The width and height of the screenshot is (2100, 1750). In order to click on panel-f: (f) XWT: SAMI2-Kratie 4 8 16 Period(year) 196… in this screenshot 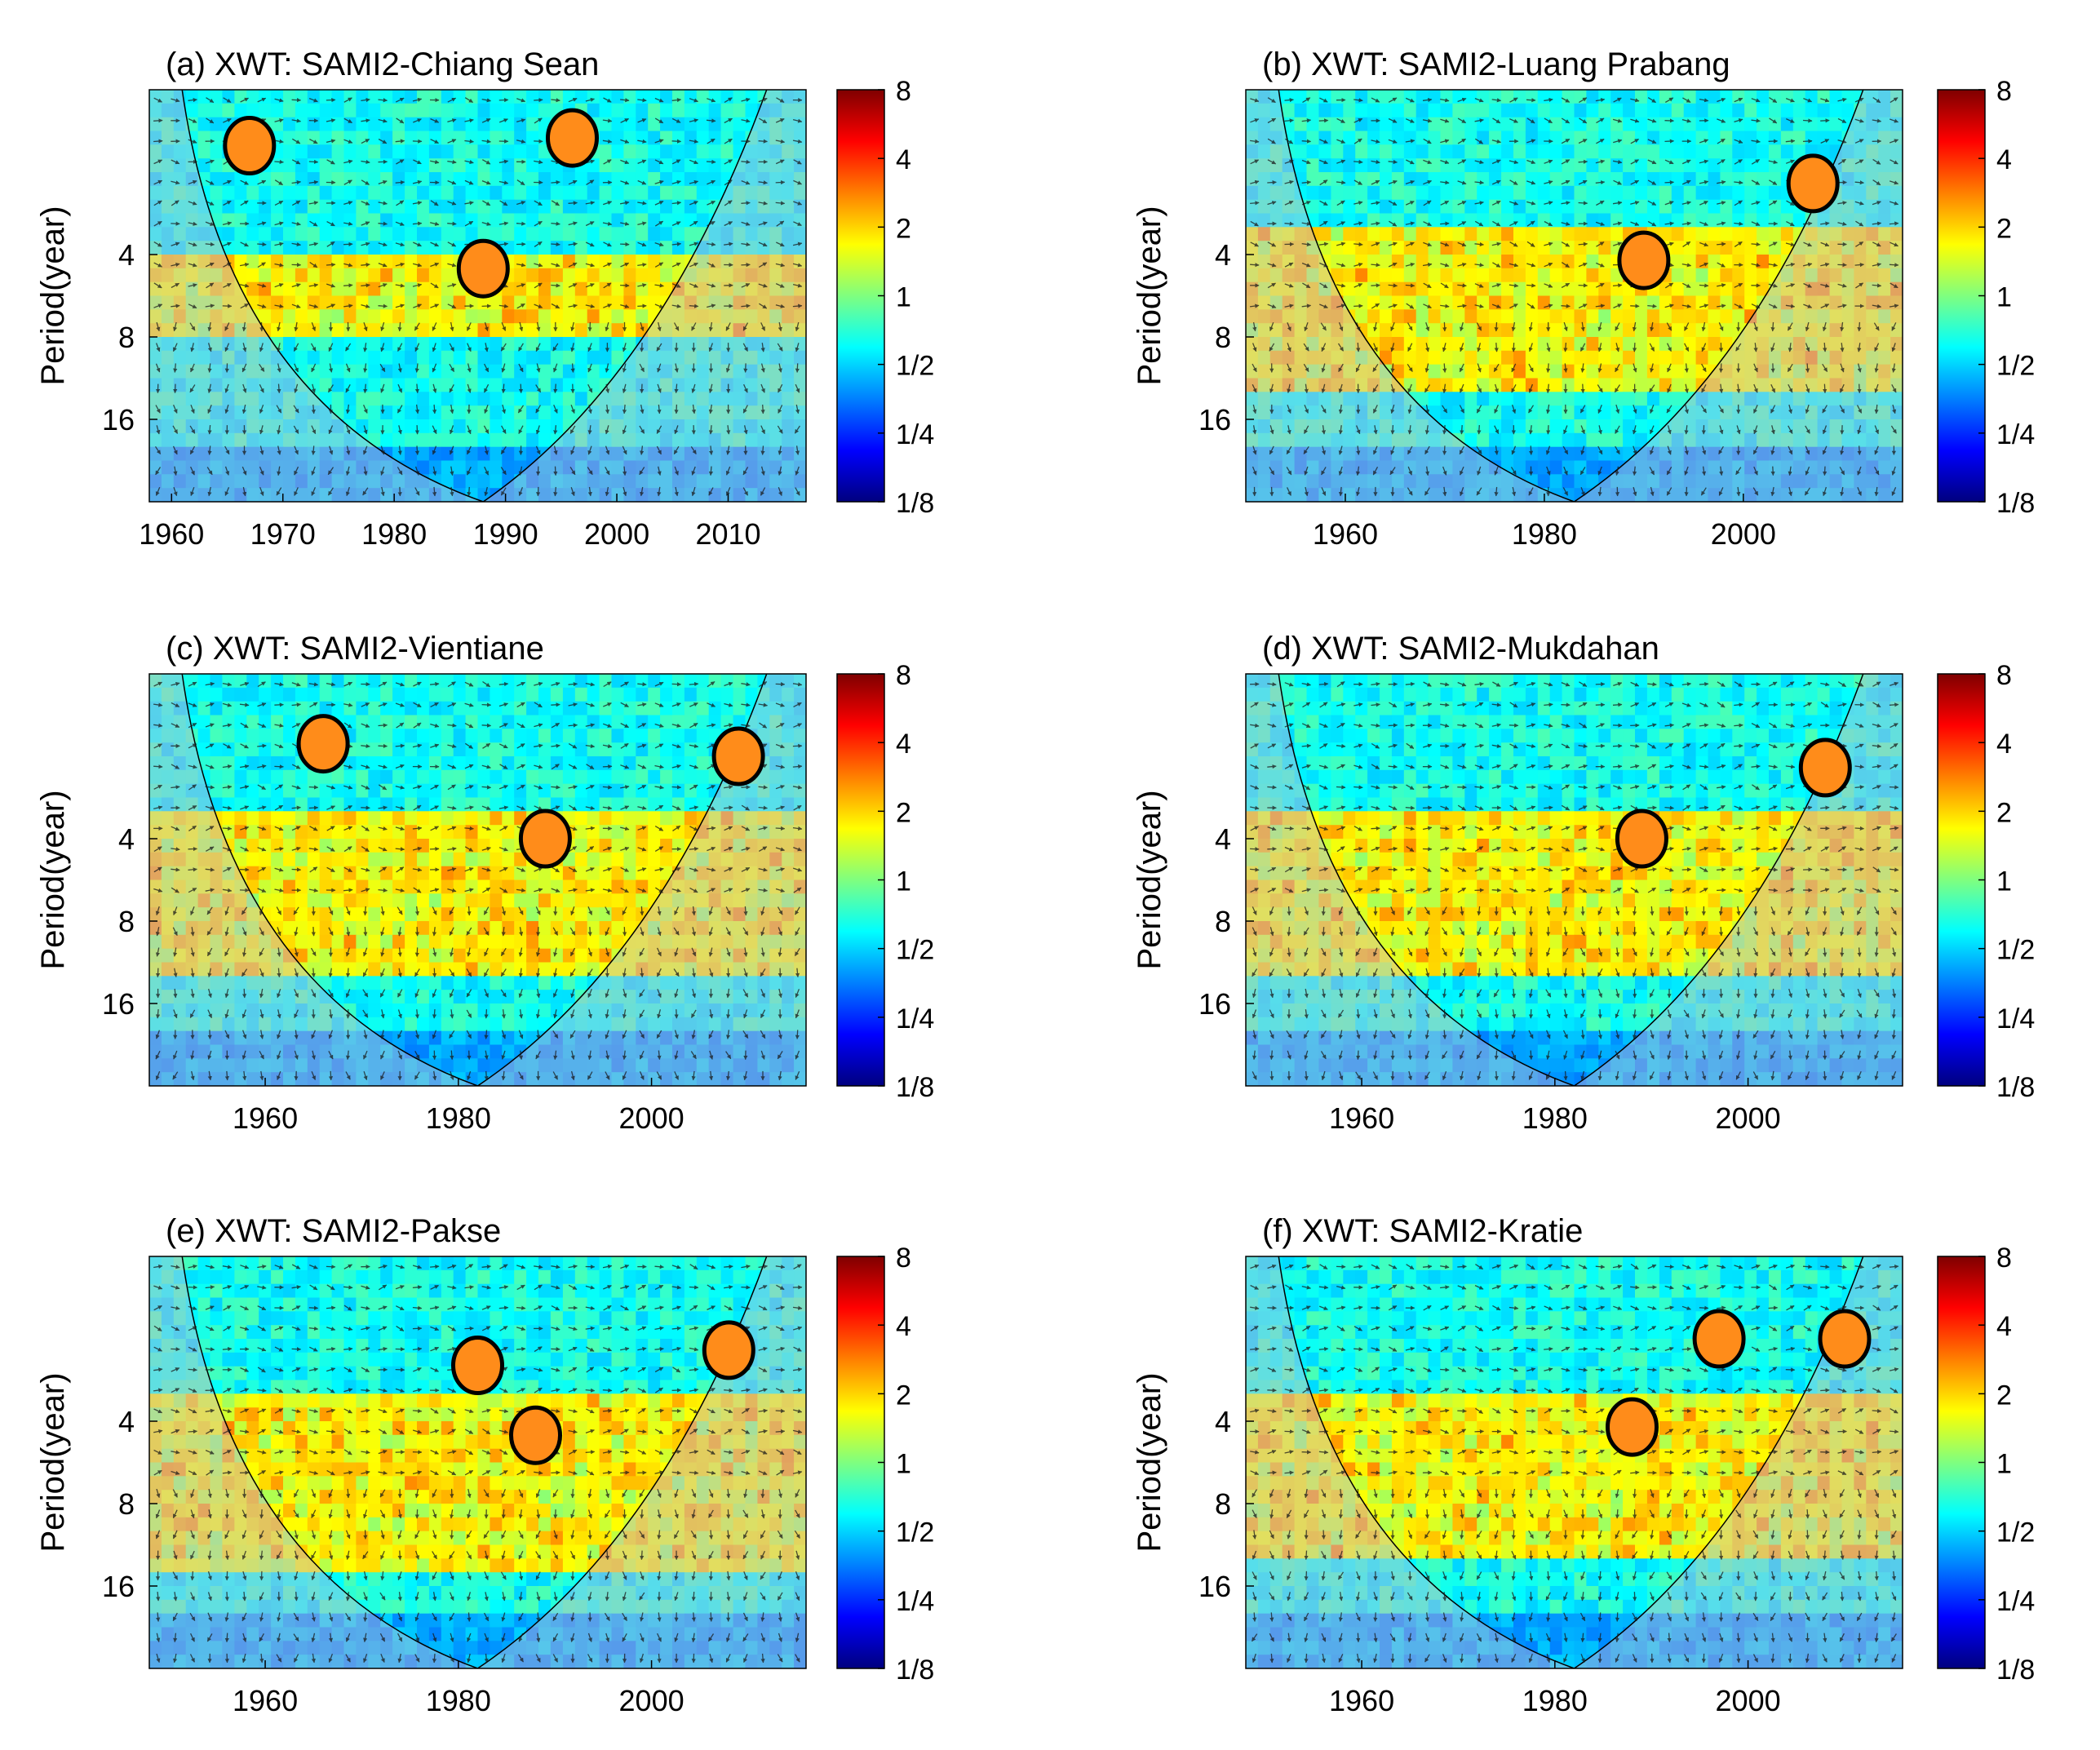, I will do `click(1584, 1465)`.